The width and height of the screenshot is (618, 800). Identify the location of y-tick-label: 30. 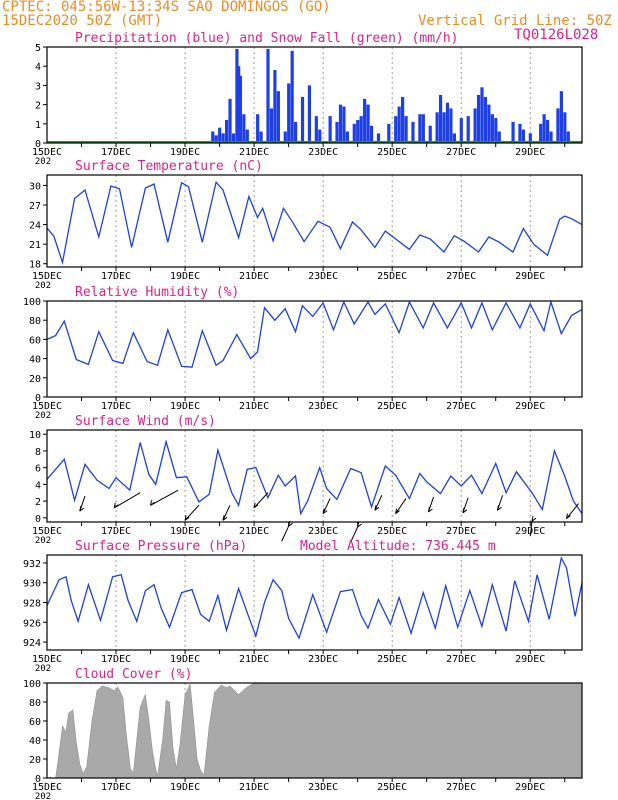
(35, 186).